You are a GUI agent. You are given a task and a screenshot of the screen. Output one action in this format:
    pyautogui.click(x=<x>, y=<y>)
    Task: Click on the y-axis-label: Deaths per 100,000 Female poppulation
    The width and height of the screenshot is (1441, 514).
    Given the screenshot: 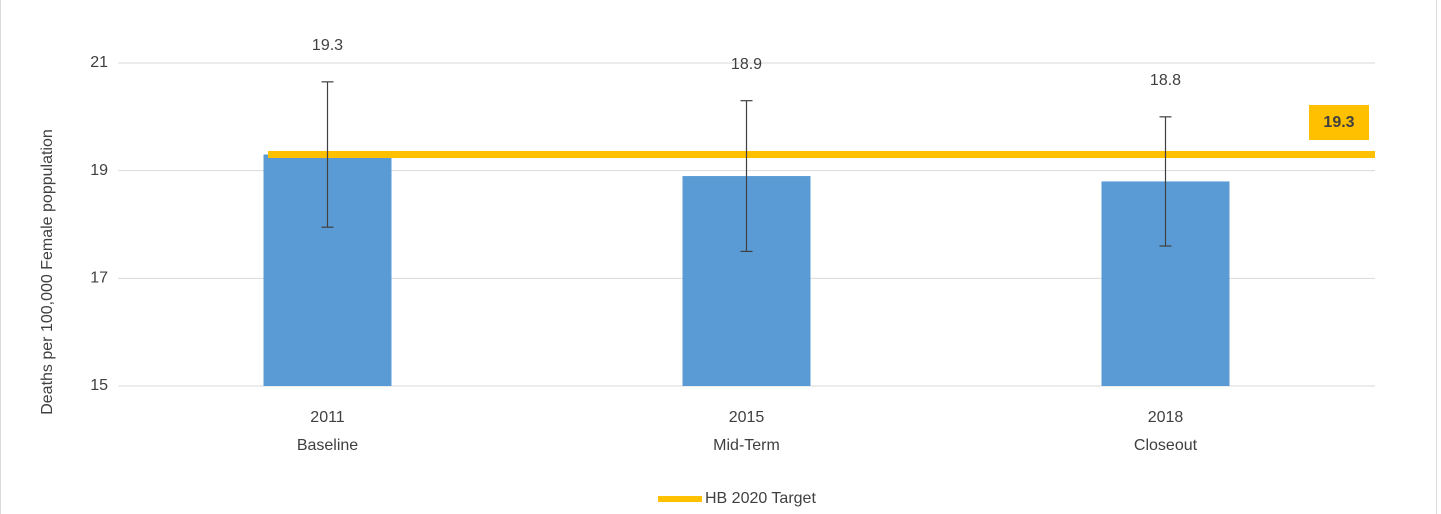 What is the action you would take?
    pyautogui.click(x=47, y=272)
    